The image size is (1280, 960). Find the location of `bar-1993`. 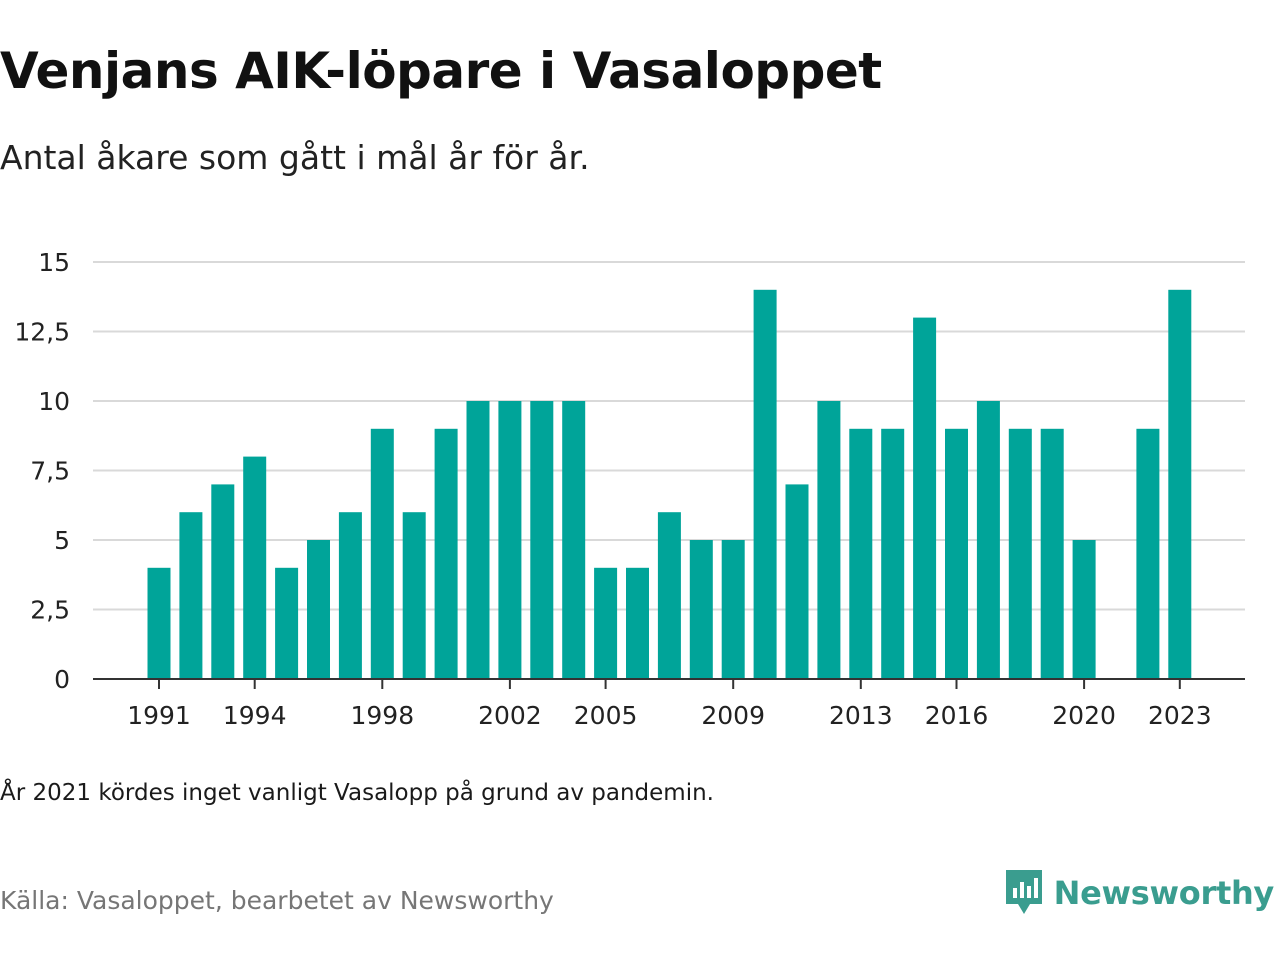

bar-1993 is located at coordinates (223, 581).